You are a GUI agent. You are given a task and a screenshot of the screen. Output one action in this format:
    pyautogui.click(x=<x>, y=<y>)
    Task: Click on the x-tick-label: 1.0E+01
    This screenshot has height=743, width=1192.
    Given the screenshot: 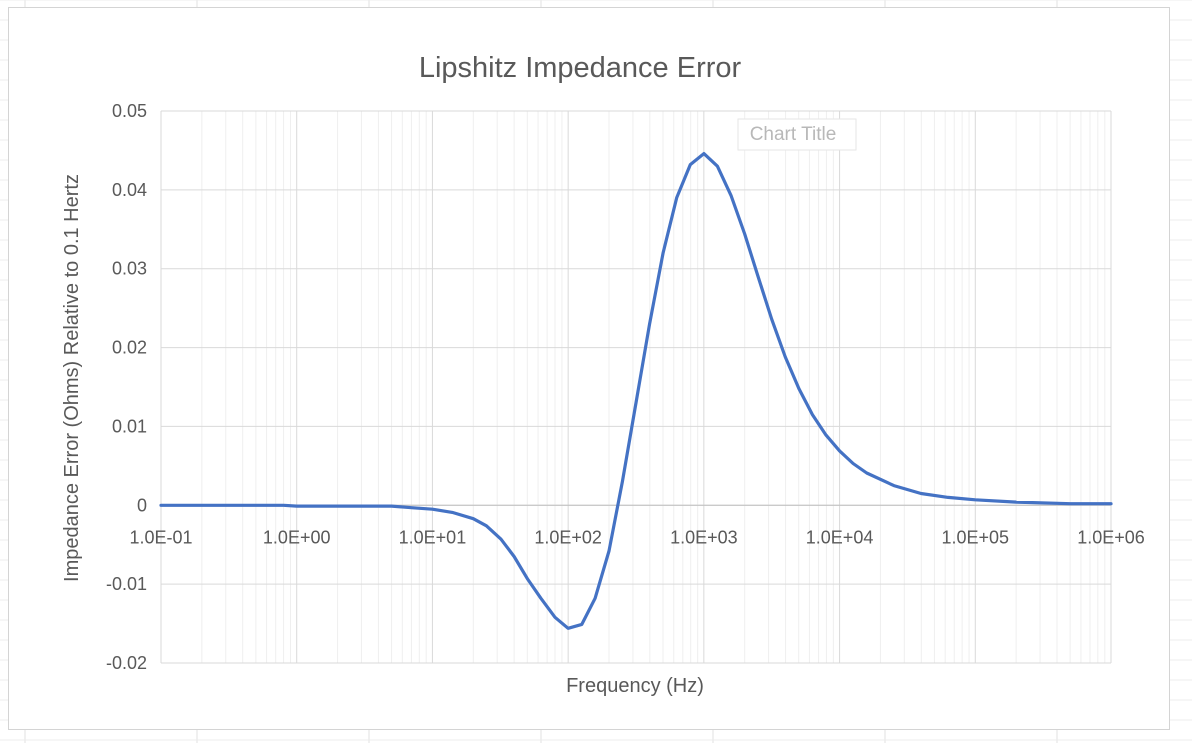 What is the action you would take?
    pyautogui.click(x=433, y=537)
    